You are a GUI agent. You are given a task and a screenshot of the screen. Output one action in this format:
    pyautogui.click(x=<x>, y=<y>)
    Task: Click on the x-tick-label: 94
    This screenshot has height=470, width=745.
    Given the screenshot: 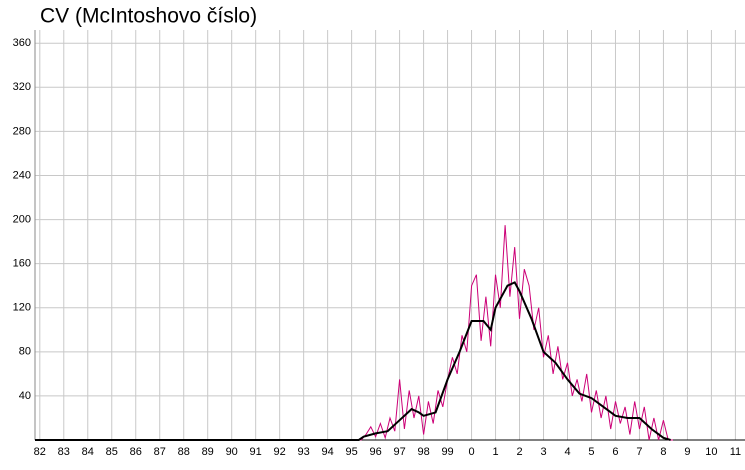 What is the action you would take?
    pyautogui.click(x=328, y=452)
    